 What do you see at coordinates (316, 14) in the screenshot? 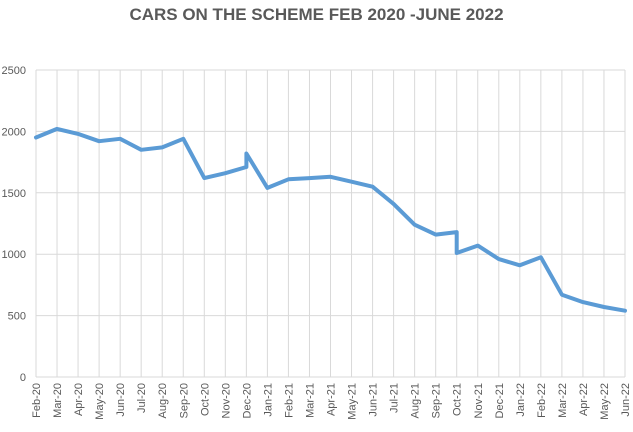
I see `chart-title: CARS ON THE SCHEME FEB 2020 -JUNE 2022` at bounding box center [316, 14].